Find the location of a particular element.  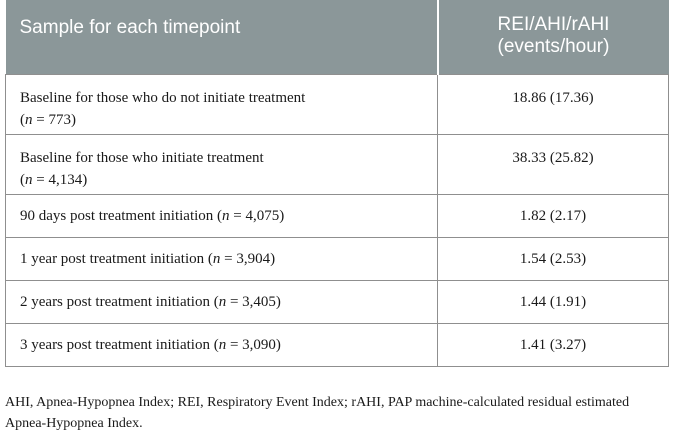

row-value: 1.44 (1.91) is located at coordinates (553, 301).